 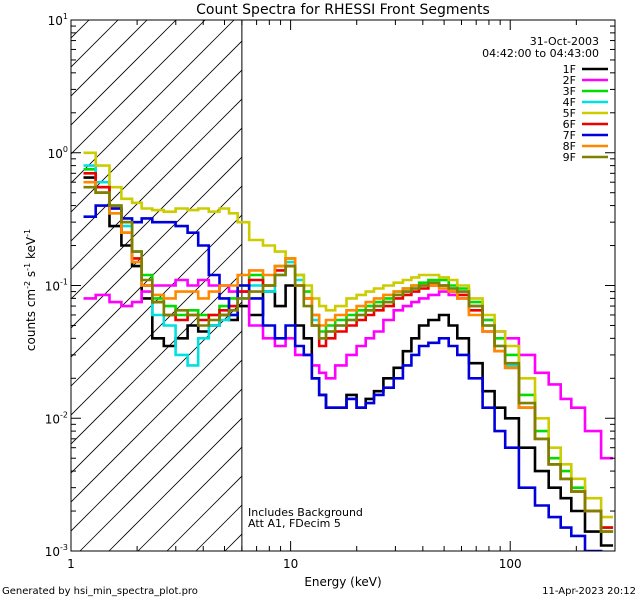 What do you see at coordinates (100, 591) in the screenshot?
I see `footer-generator: Generated by hsi_min_spectra_plot.pro` at bounding box center [100, 591].